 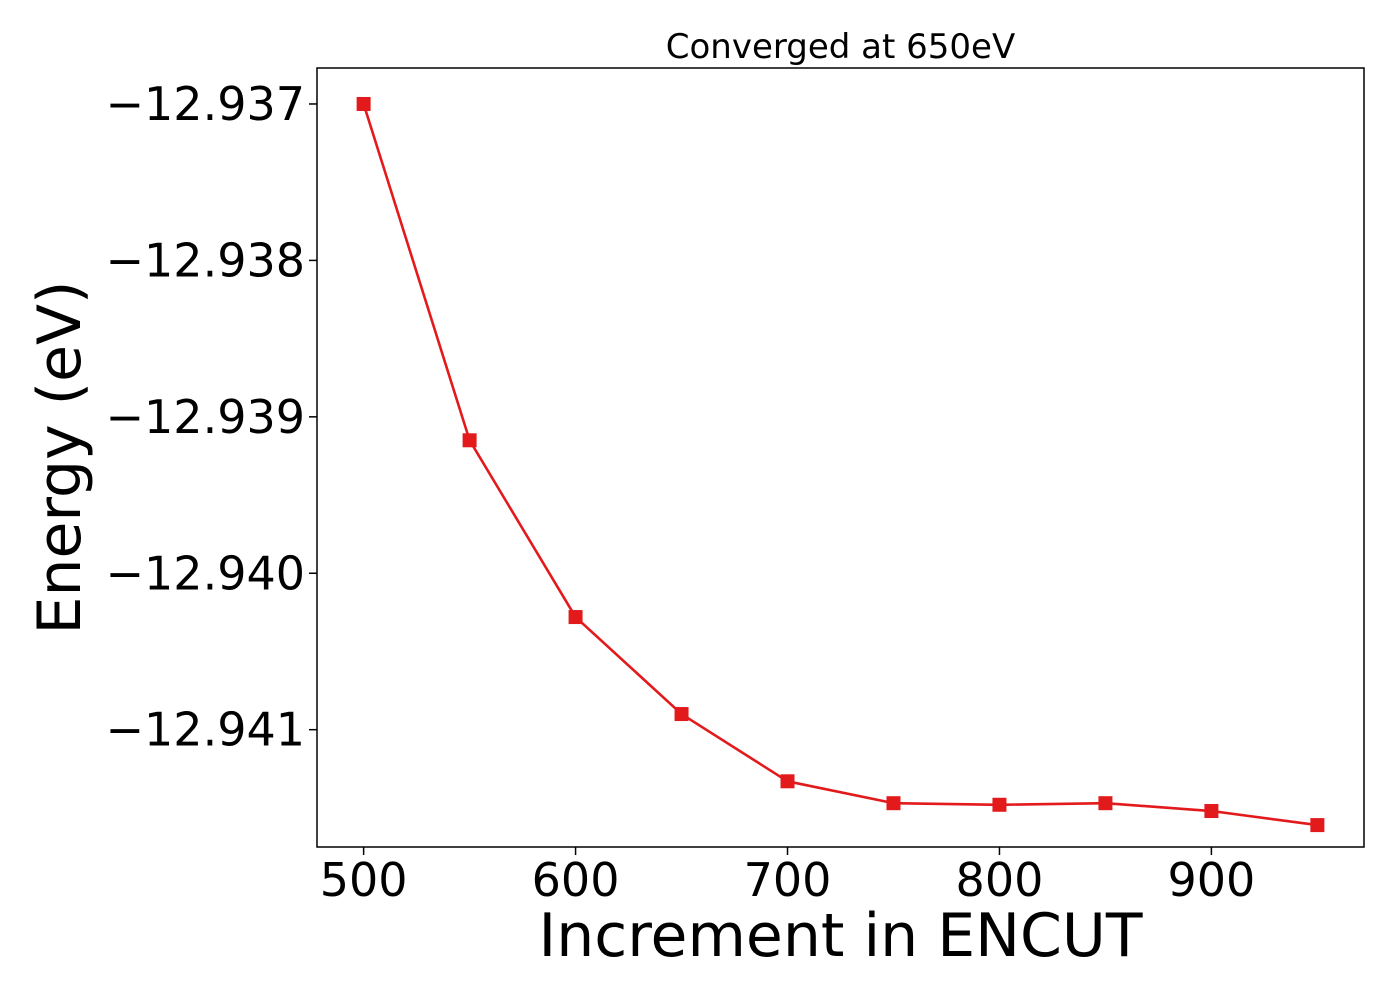 I want to click on y-tick-label: −12.937, so click(x=206, y=104).